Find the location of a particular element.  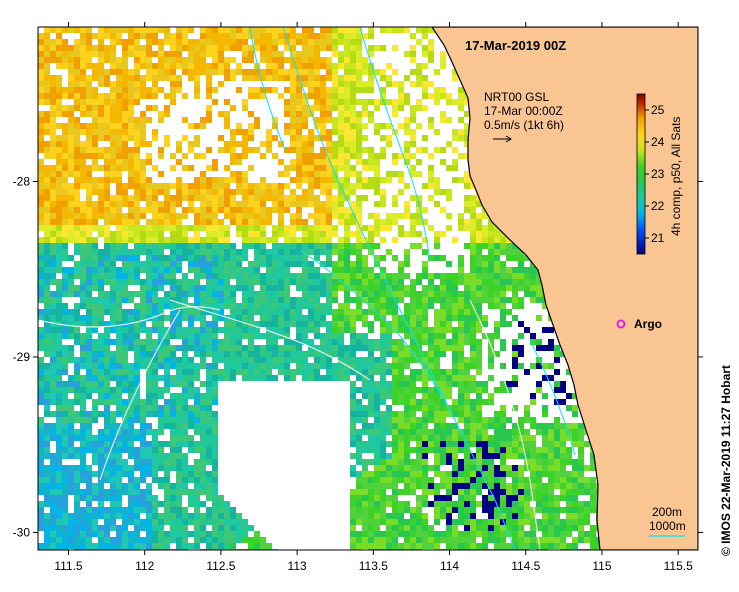

lon-tick-label: 112.5 is located at coordinates (220, 566).